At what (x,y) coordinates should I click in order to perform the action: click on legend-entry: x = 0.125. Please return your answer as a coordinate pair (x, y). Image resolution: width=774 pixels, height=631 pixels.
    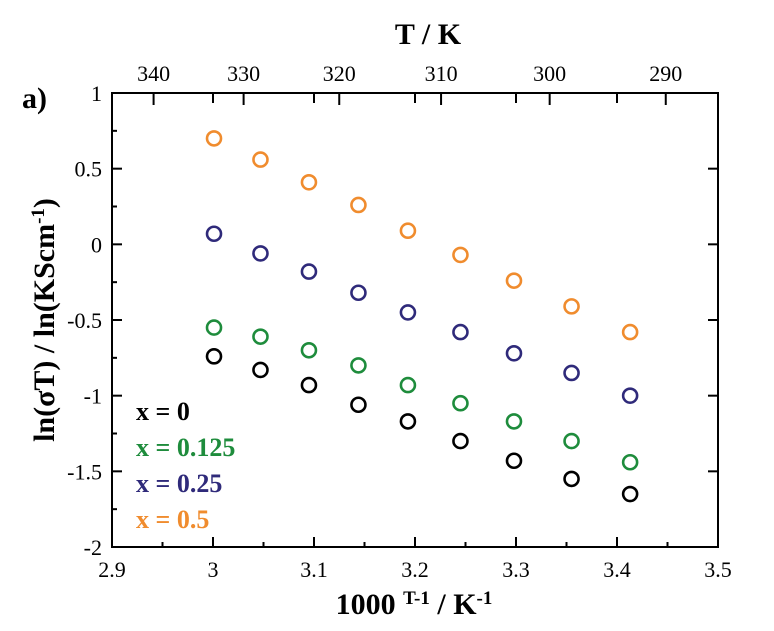
    Looking at the image, I should click on (185, 447).